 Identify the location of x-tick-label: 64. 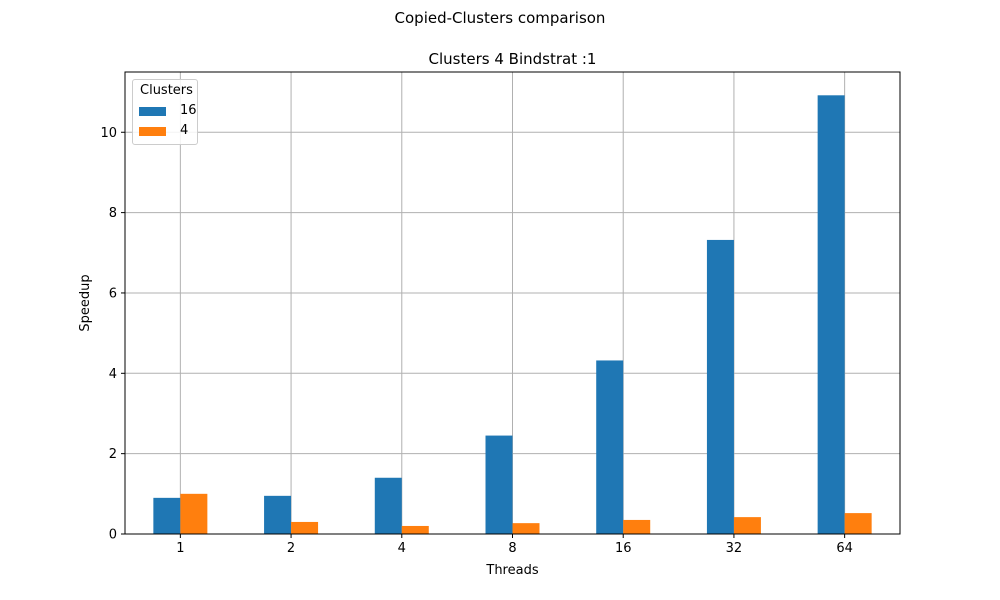
(844, 548).